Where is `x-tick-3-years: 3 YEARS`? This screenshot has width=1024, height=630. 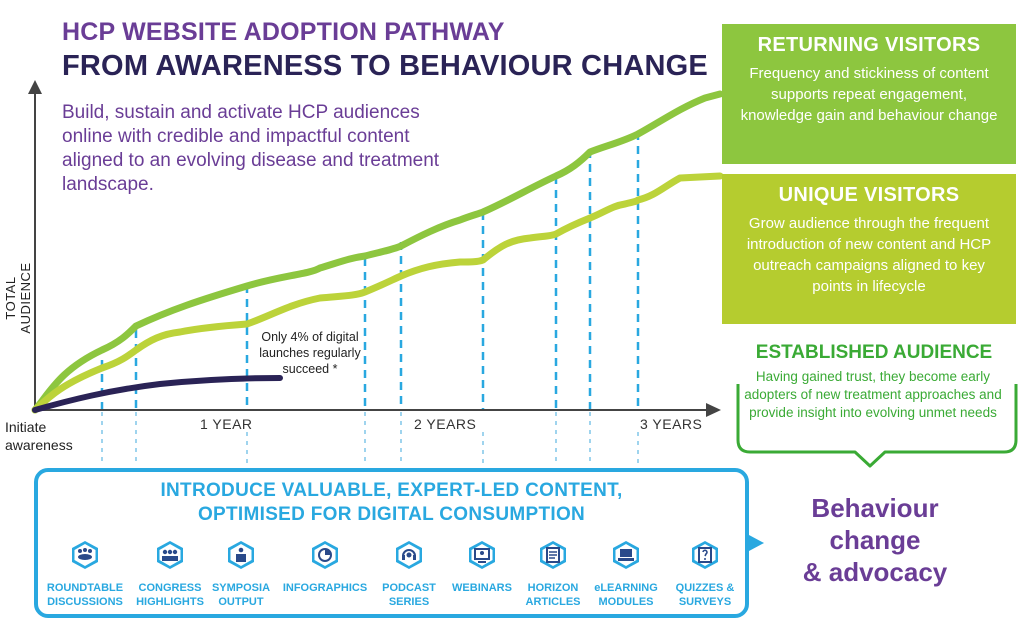 x-tick-3-years: 3 YEARS is located at coordinates (671, 424).